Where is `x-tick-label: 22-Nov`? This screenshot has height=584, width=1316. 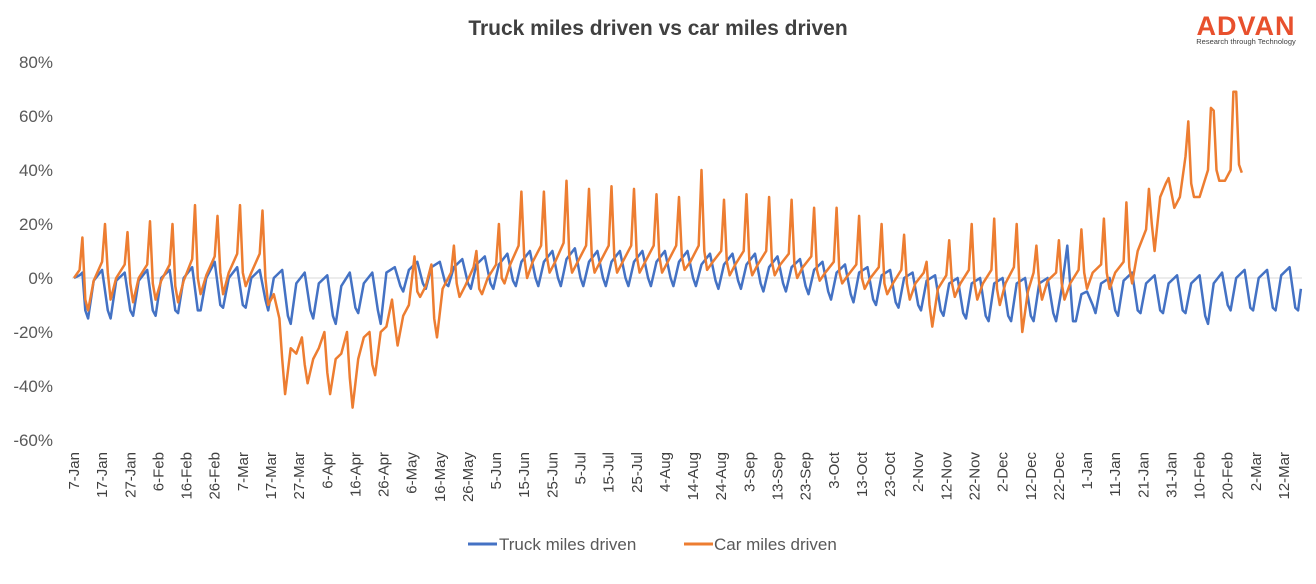 x-tick-label: 22-Nov is located at coordinates (974, 476).